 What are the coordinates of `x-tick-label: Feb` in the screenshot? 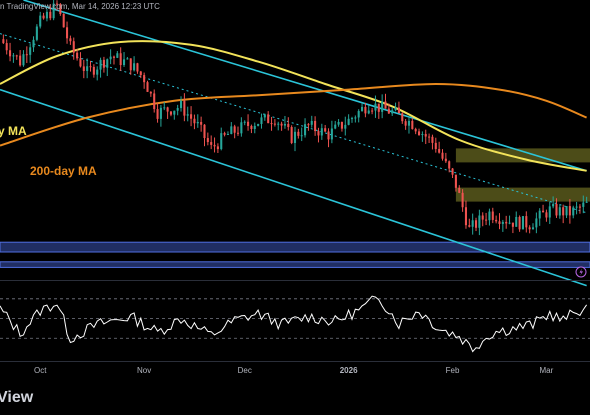 It's located at (453, 370).